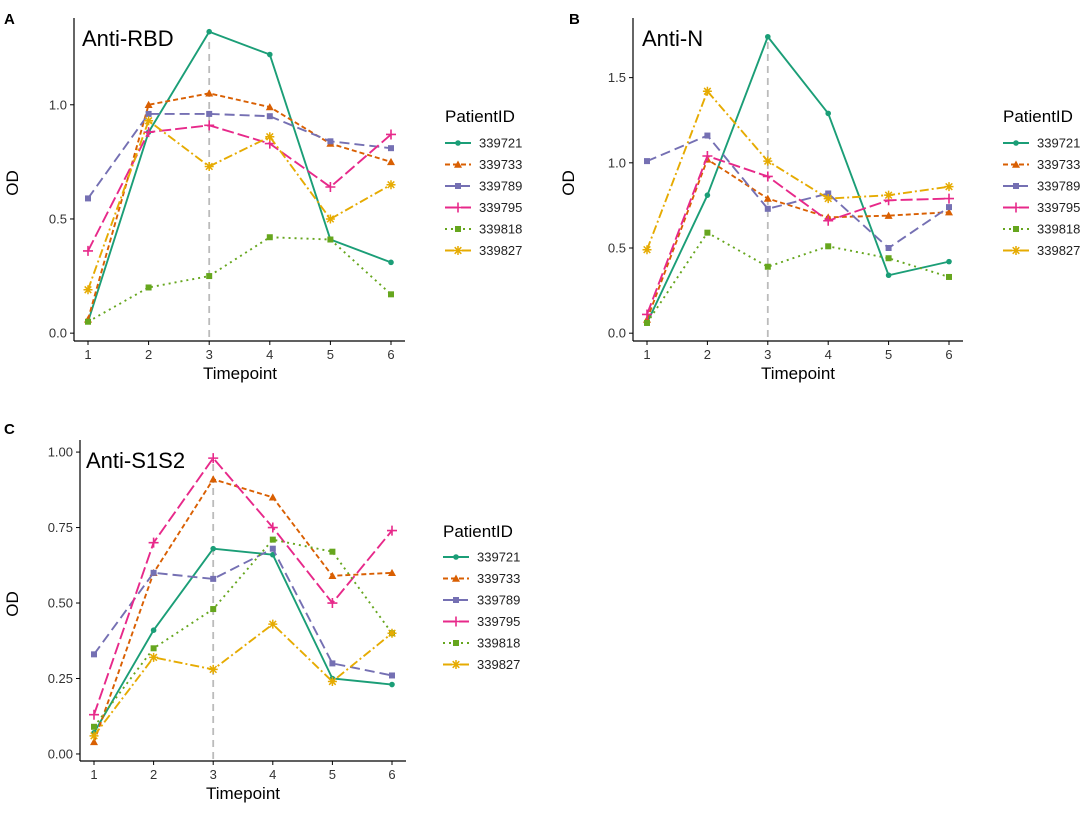 This screenshot has height=813, width=1084. I want to click on y-tick-label: 0.75, so click(60, 527).